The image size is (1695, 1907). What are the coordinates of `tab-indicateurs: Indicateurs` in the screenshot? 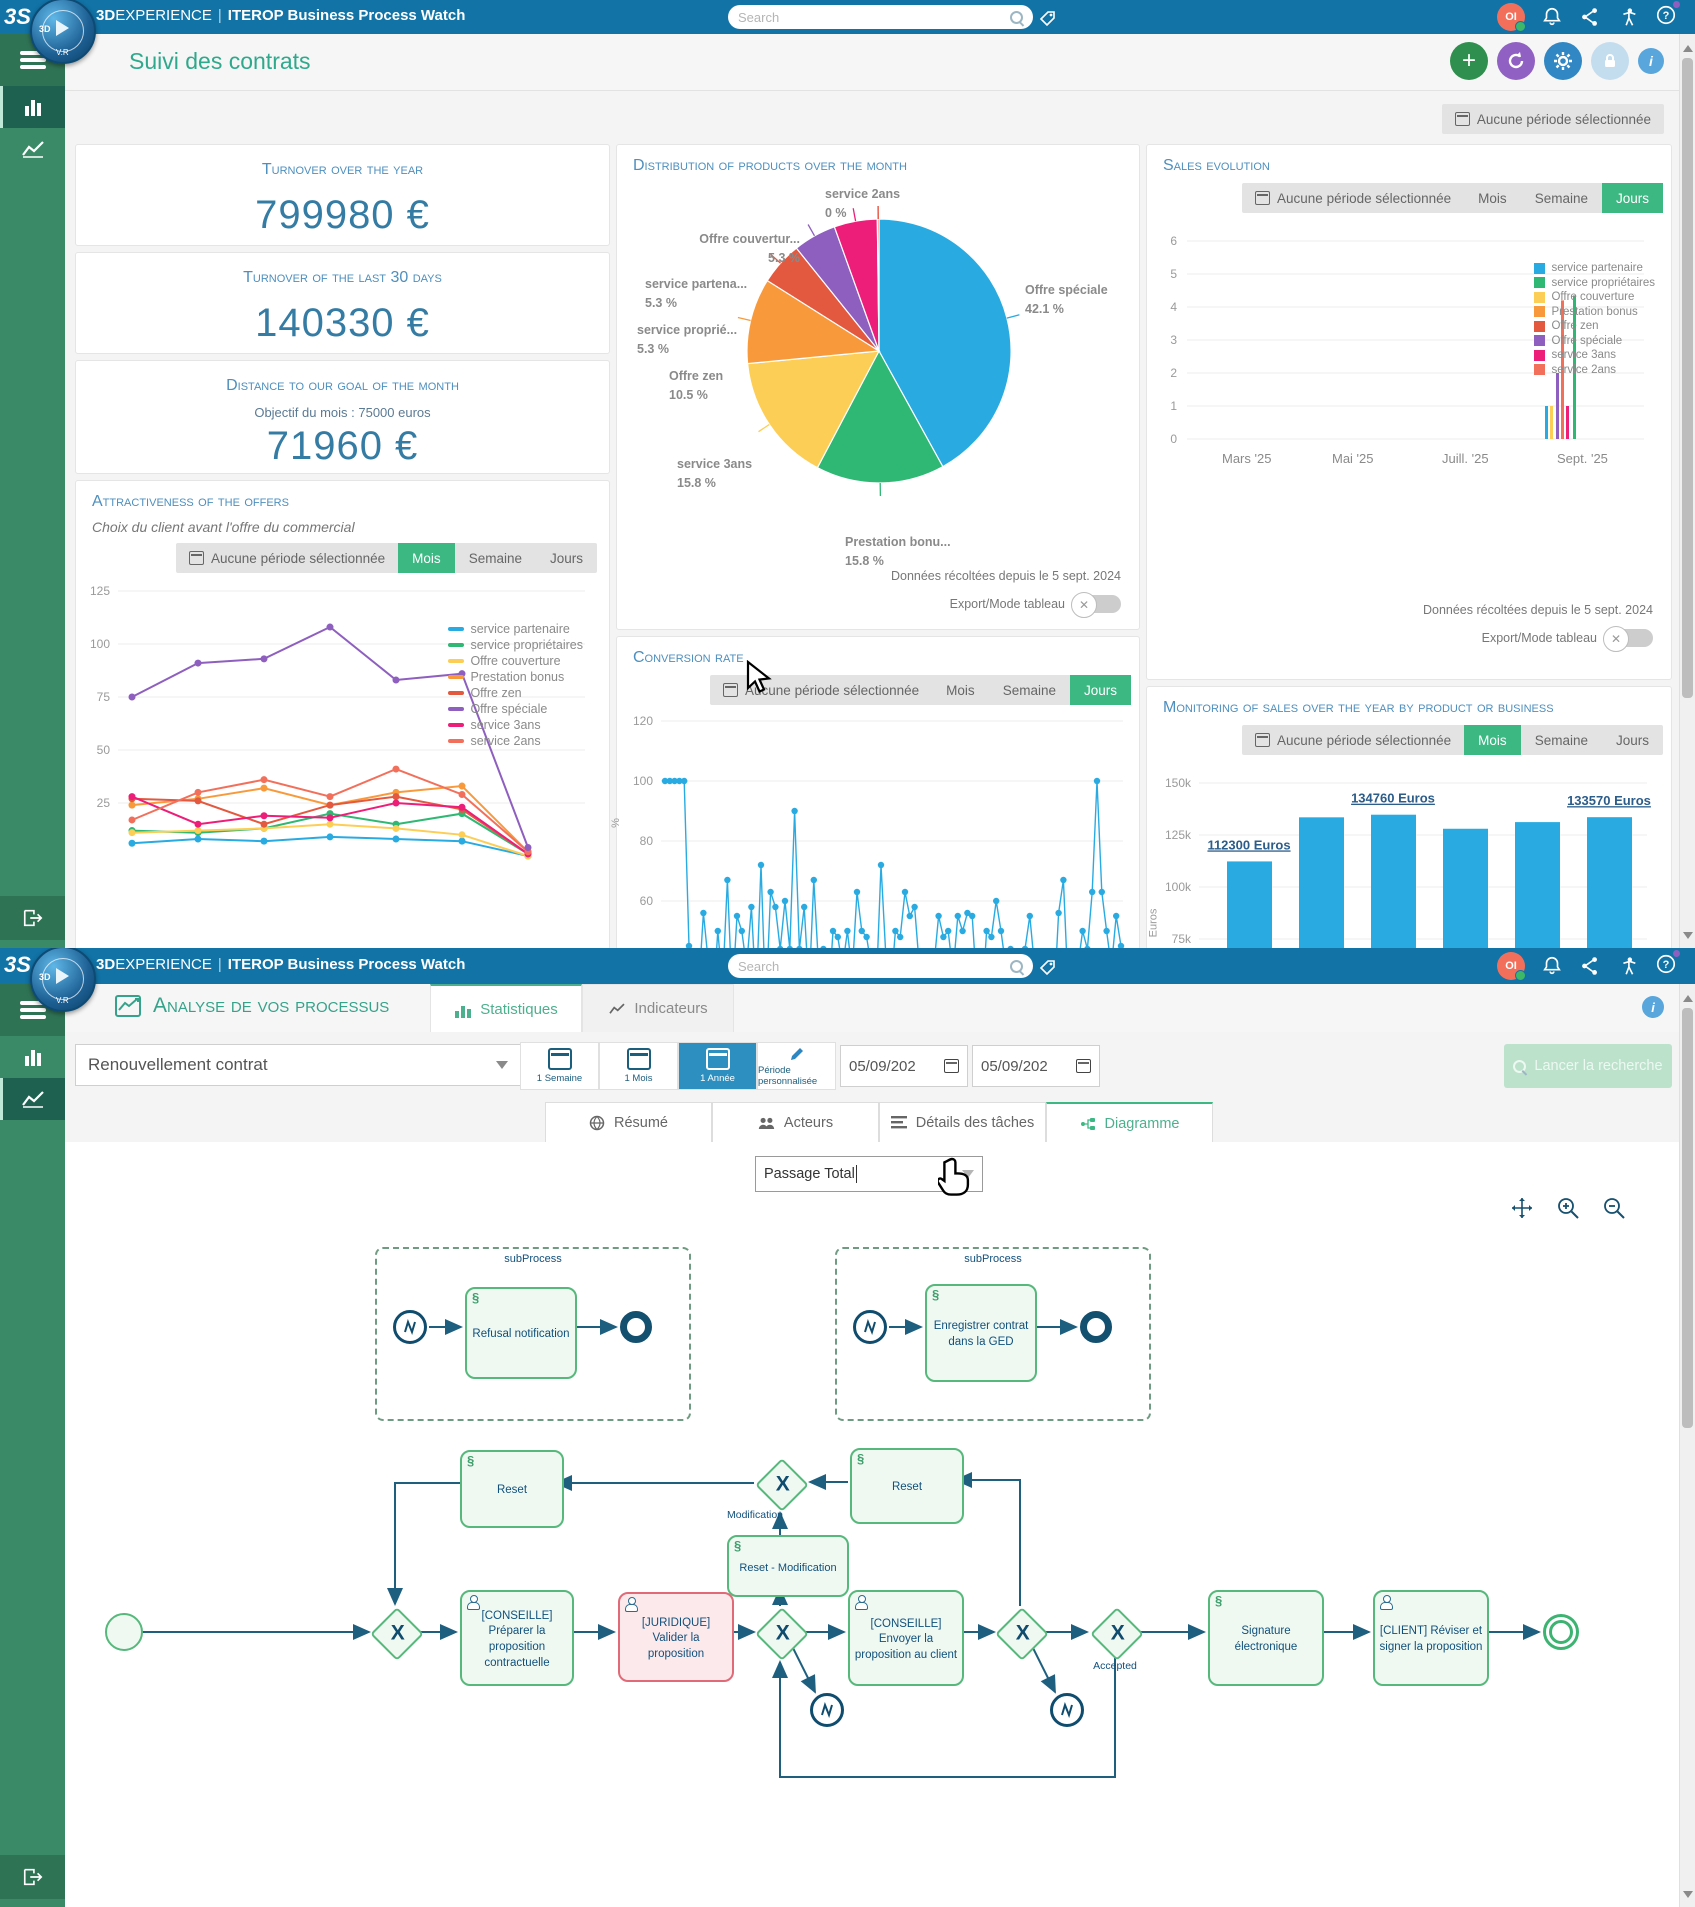 It's located at (658, 1008).